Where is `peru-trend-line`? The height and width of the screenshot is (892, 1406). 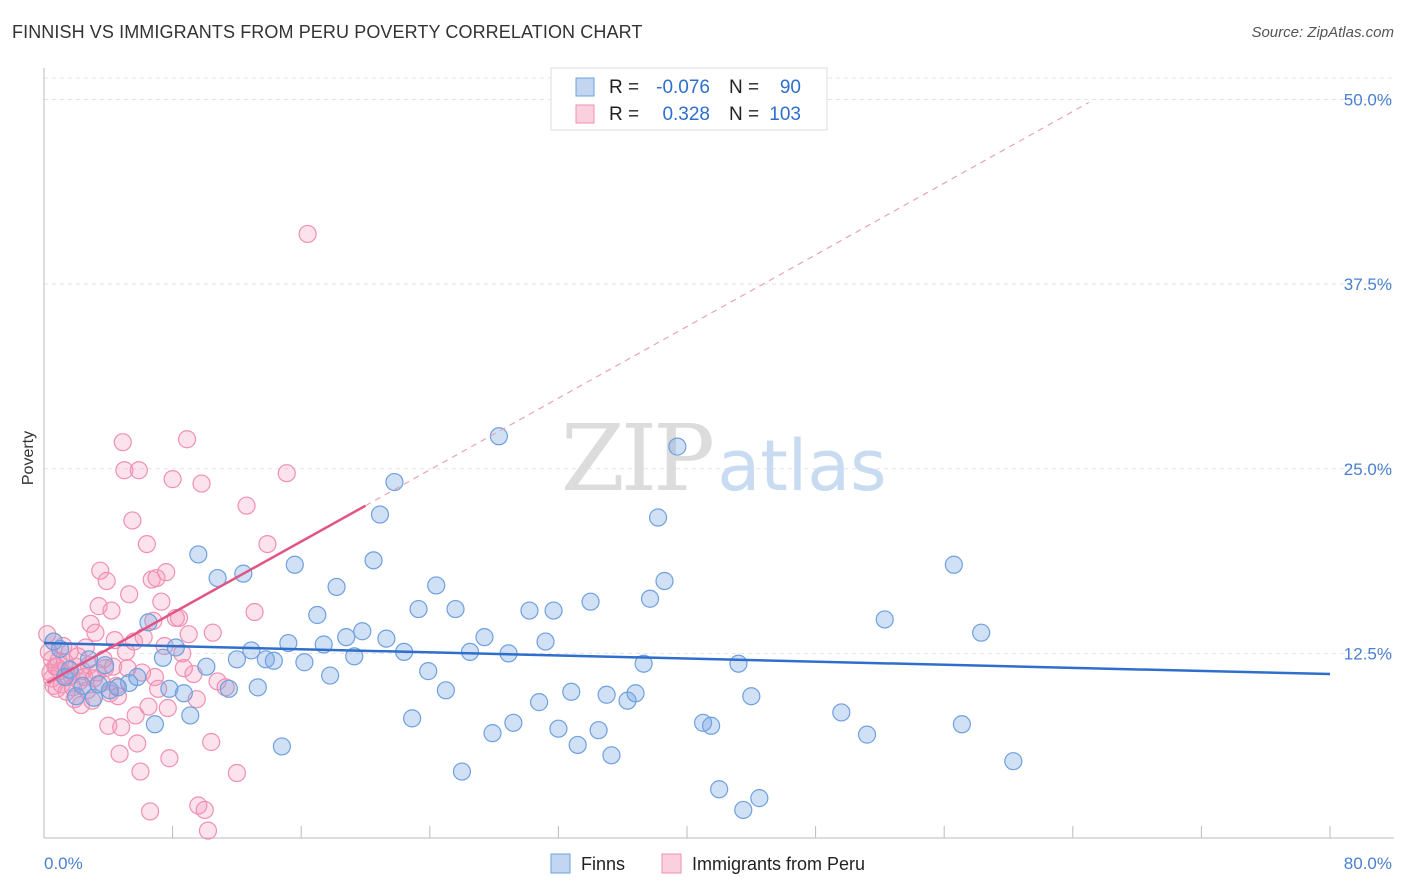 peru-trend-line is located at coordinates (206, 594).